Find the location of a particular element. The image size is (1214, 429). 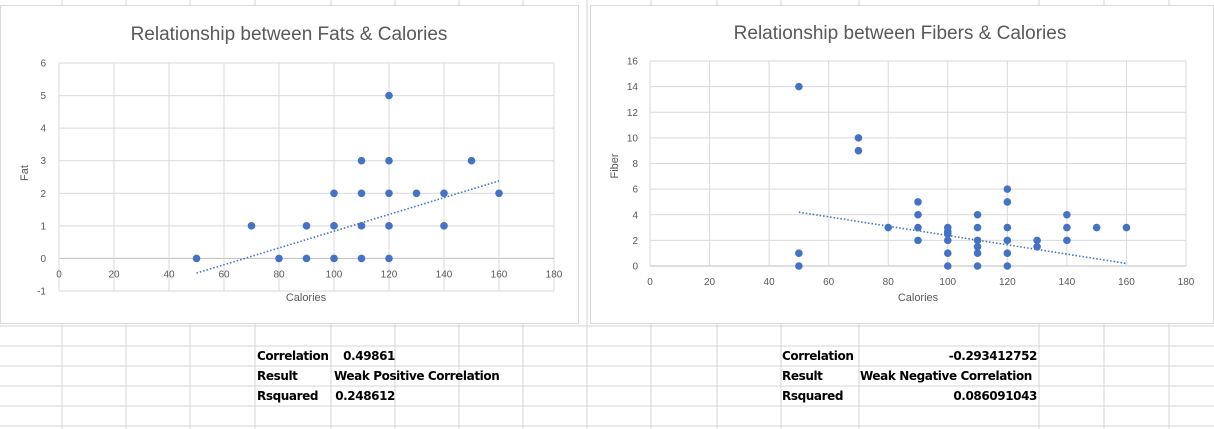

y-tick-label: 1 is located at coordinates (43, 226).